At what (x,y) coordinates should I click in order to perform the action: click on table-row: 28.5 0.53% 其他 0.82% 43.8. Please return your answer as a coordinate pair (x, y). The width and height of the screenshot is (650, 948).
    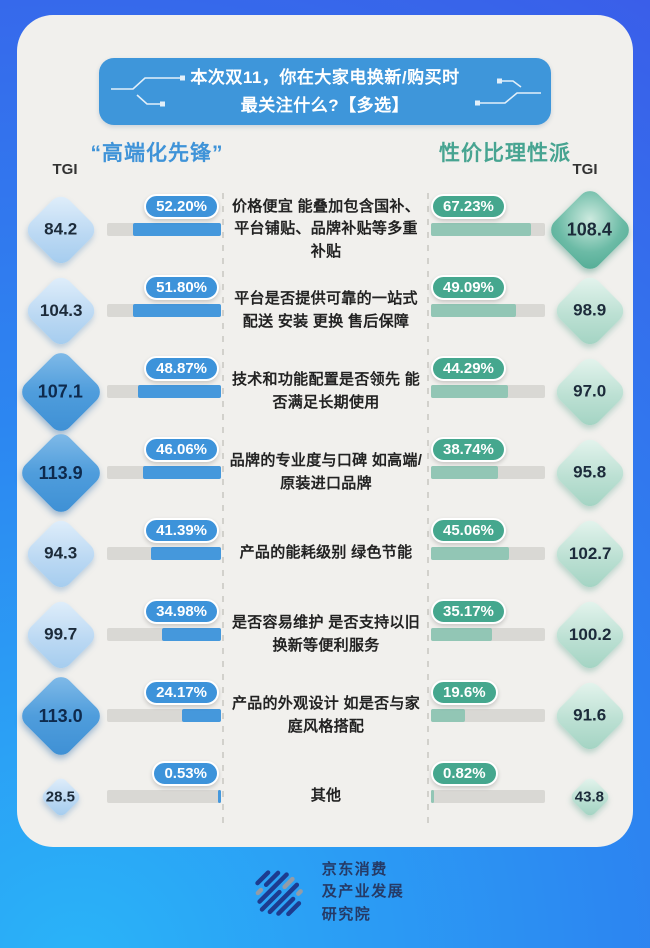
    Looking at the image, I should click on (325, 796).